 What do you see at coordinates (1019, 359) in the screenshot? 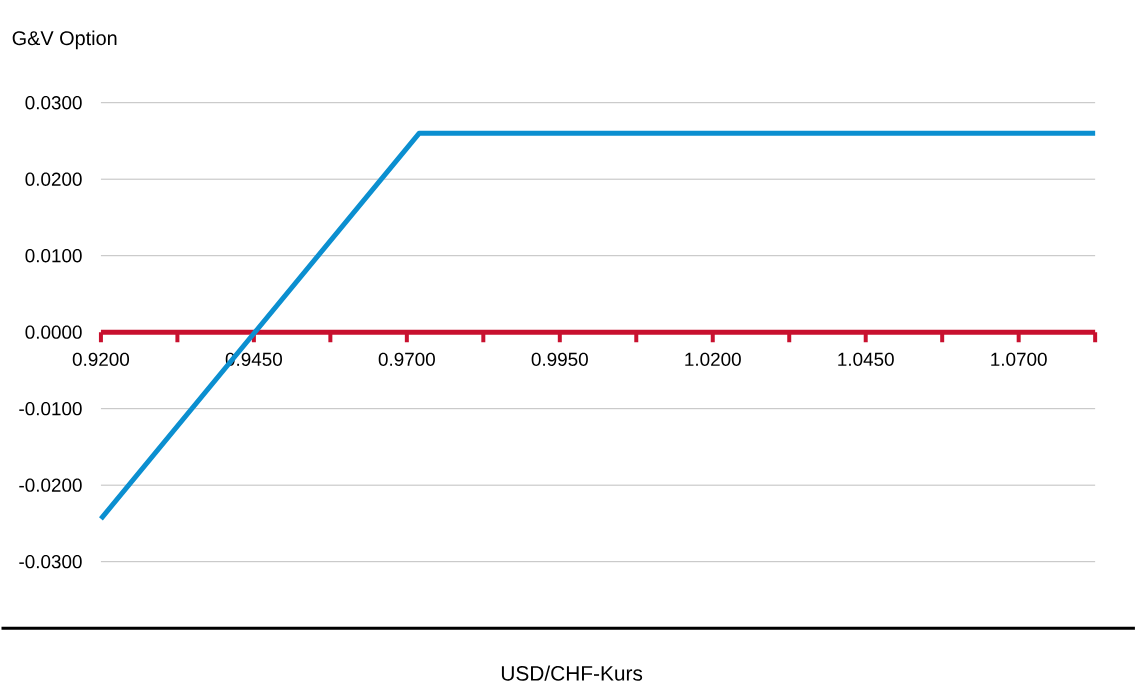
I see `x-tick-label: 1.0700` at bounding box center [1019, 359].